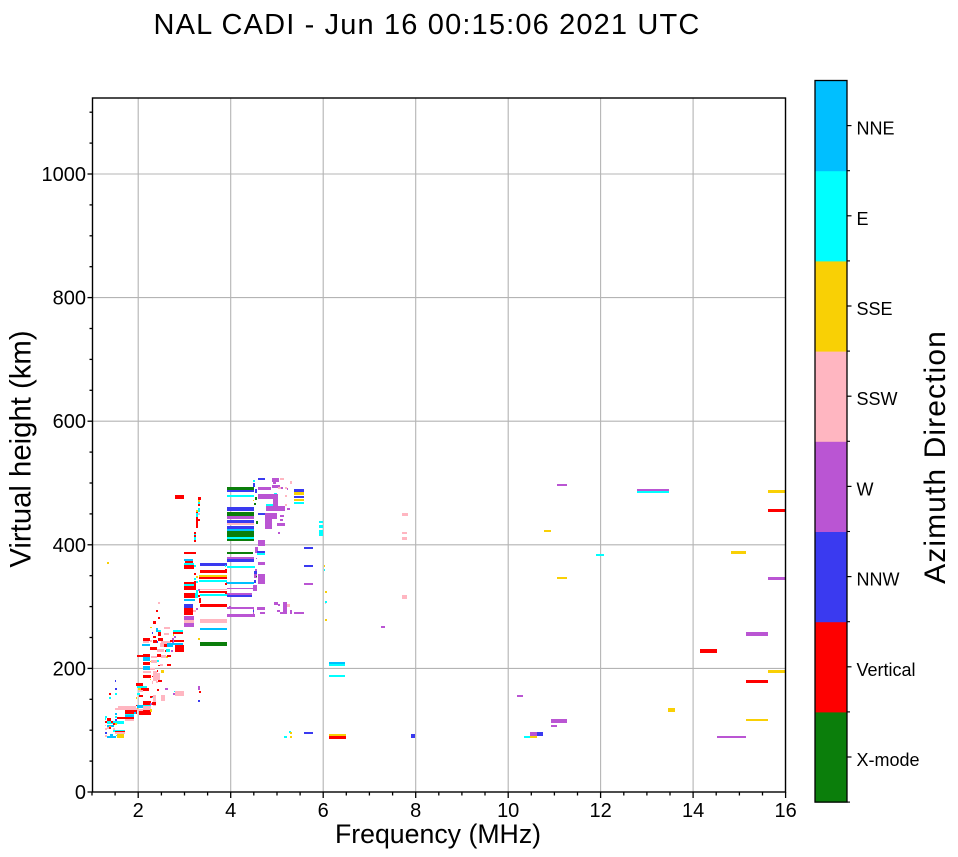 This screenshot has height=857, width=958. Describe the element at coordinates (323, 811) in the screenshot. I see `svg-text: 6` at that location.